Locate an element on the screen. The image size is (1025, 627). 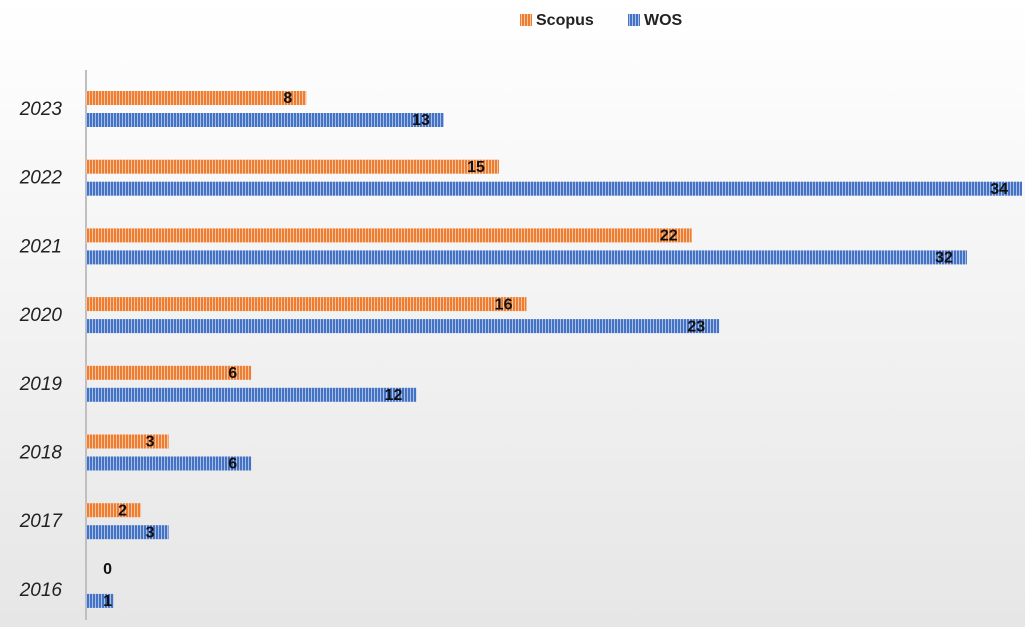
data-label: 0 is located at coordinates (107, 569).